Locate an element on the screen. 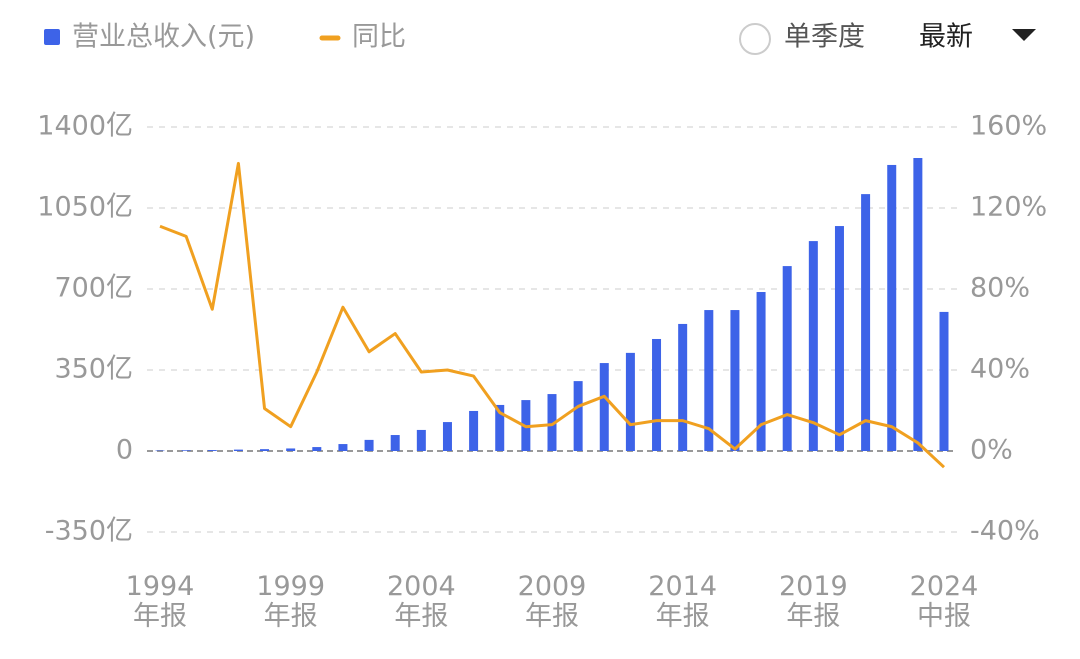 The height and width of the screenshot is (659, 1080). legend-swatch is located at coordinates (52, 37).